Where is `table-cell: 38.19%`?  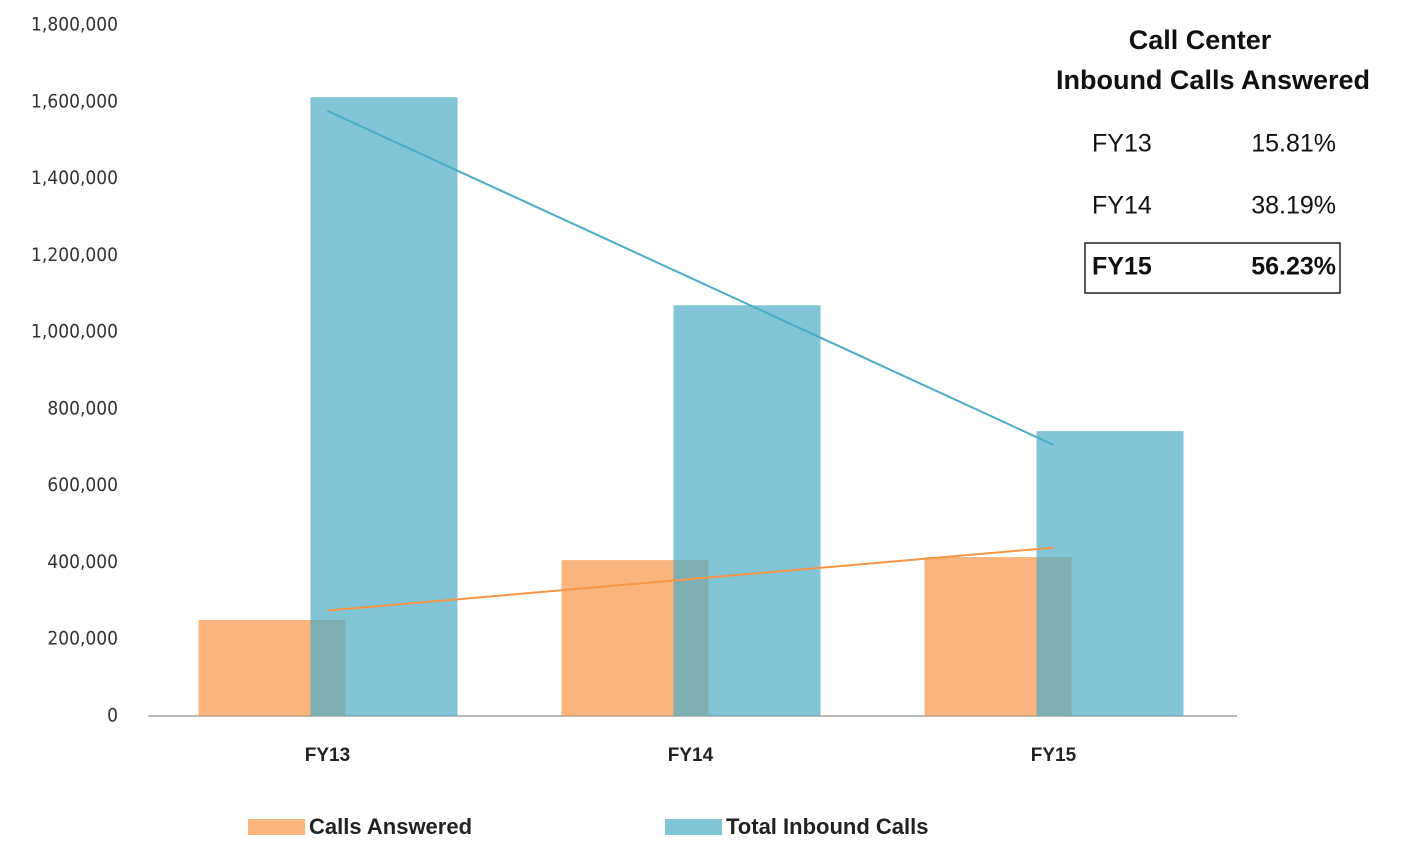 table-cell: 38.19% is located at coordinates (1293, 206).